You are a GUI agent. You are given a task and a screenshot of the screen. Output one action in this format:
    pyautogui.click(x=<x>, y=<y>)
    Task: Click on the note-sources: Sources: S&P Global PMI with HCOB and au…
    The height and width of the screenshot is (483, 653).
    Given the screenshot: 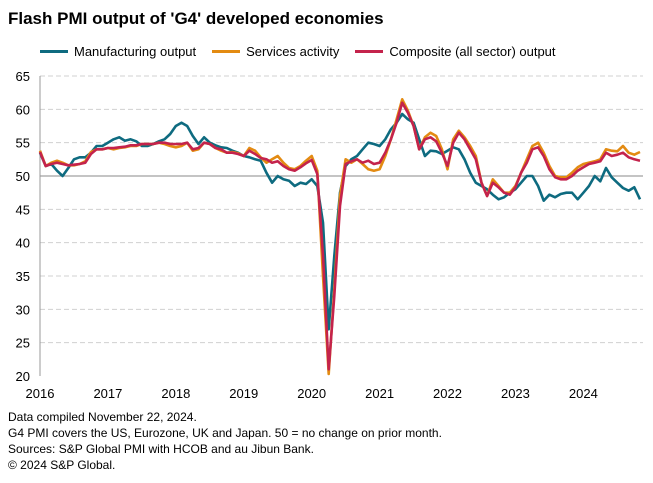 What is the action you would take?
    pyautogui.click(x=161, y=449)
    